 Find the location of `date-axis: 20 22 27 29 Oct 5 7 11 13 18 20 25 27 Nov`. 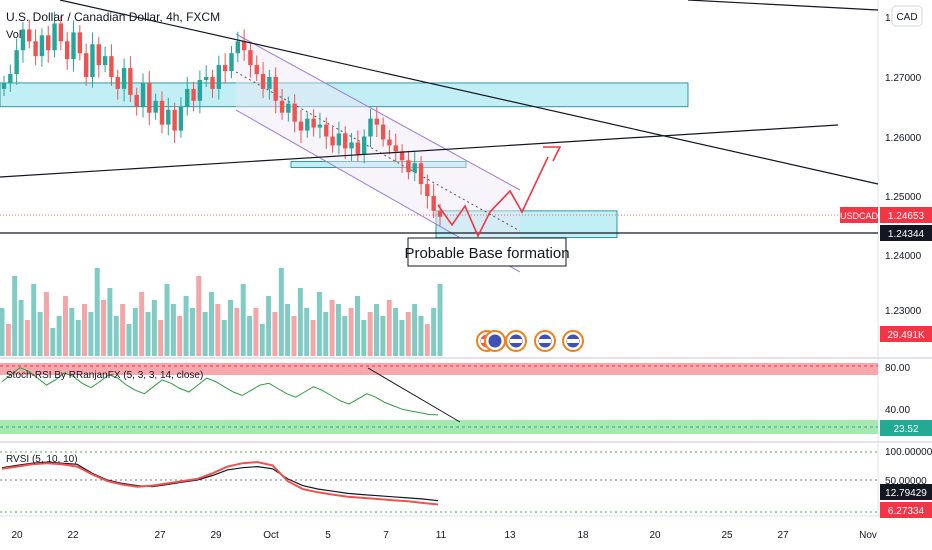

date-axis: 20 22 27 29 Oct 5 7 11 13 18 20 25 27 Nov is located at coordinates (443, 535).